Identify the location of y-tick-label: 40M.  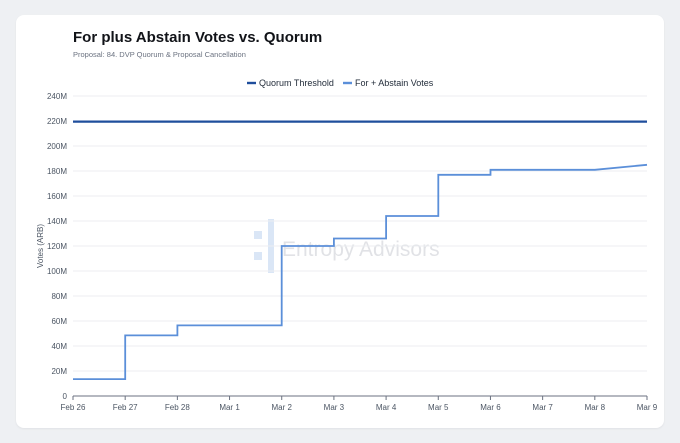
(59, 346).